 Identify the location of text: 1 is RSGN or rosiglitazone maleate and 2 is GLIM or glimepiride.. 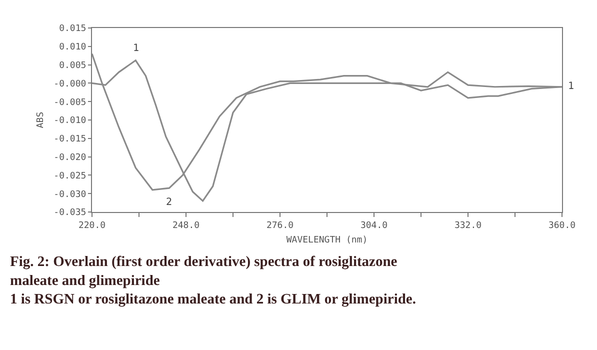
(213, 300).